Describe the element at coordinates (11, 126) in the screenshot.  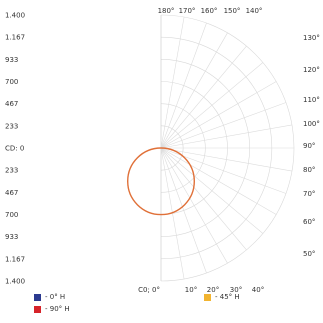
I see `scale-label-5: 233` at that location.